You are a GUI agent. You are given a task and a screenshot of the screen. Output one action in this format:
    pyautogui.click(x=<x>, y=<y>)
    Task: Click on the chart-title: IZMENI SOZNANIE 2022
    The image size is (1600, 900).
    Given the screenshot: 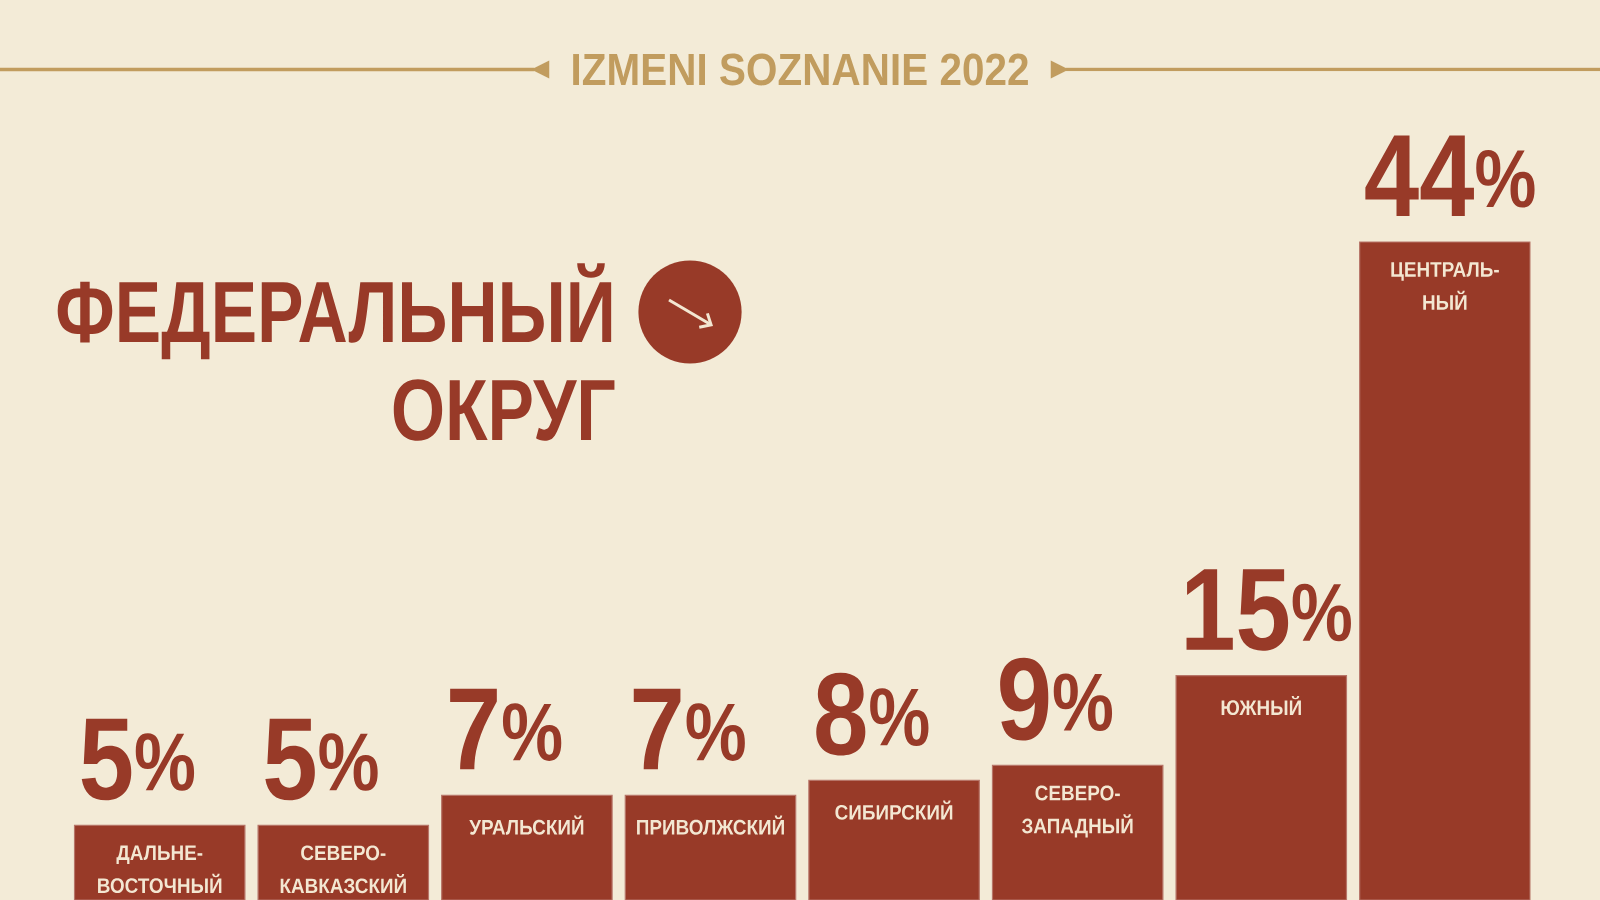 What is the action you would take?
    pyautogui.click(x=800, y=69)
    